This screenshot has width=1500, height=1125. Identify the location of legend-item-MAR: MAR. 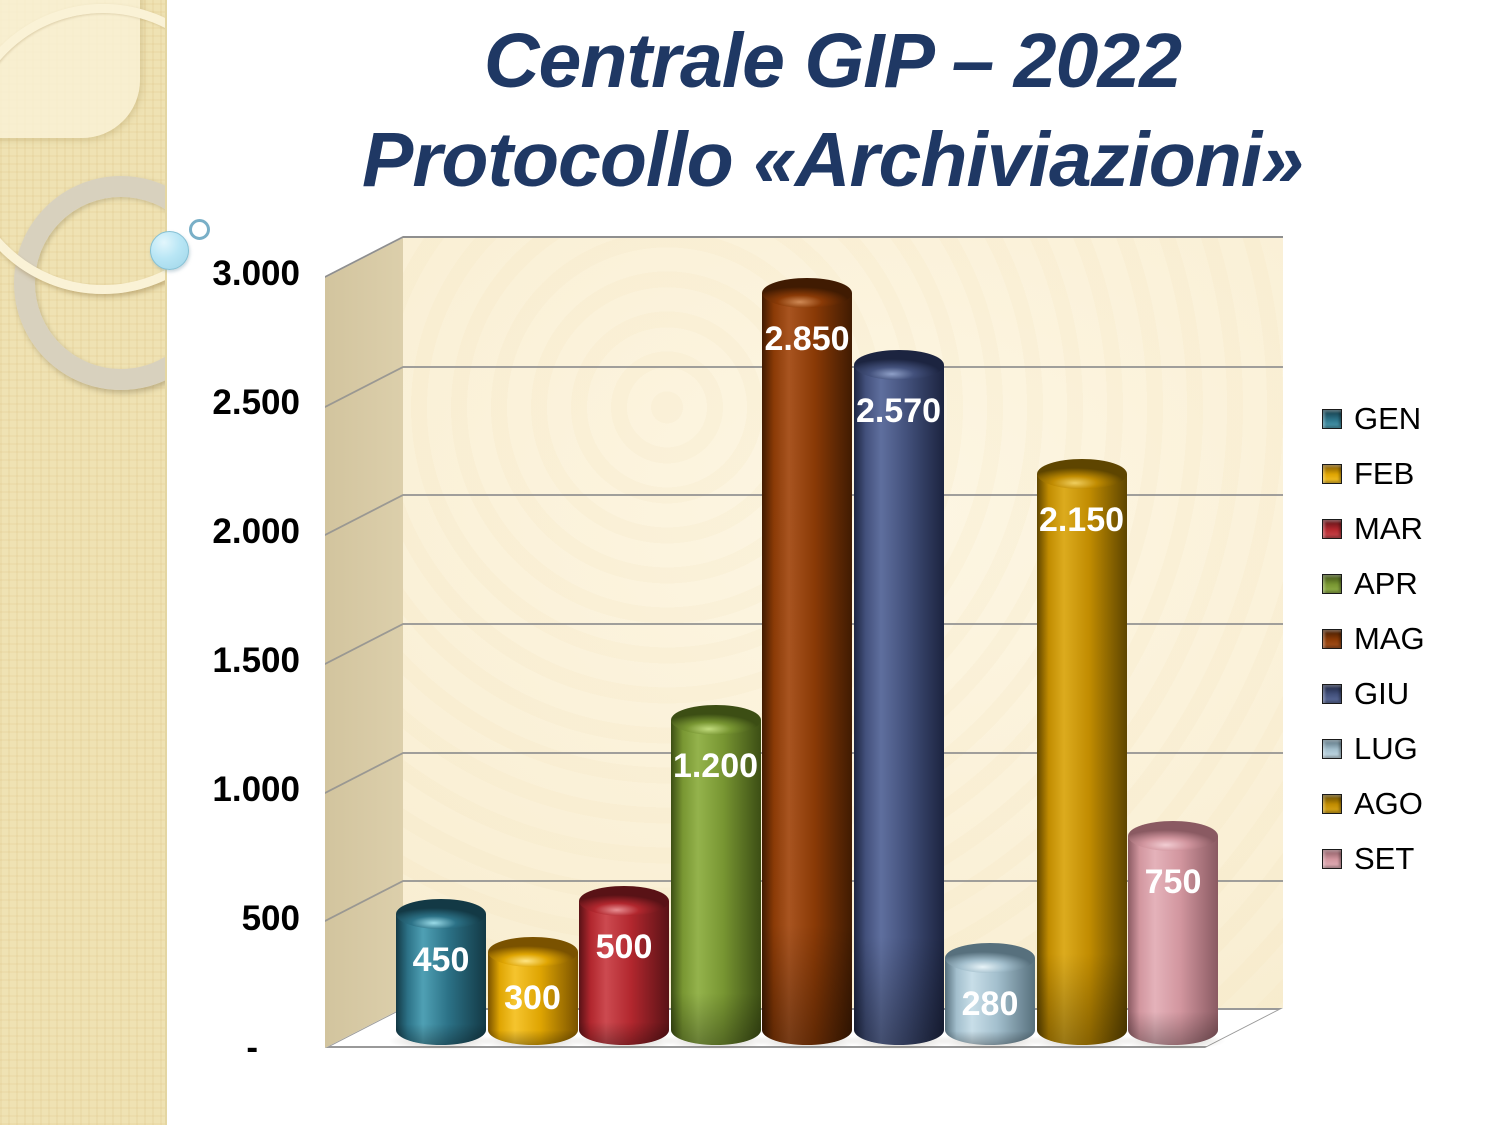
(1373, 528).